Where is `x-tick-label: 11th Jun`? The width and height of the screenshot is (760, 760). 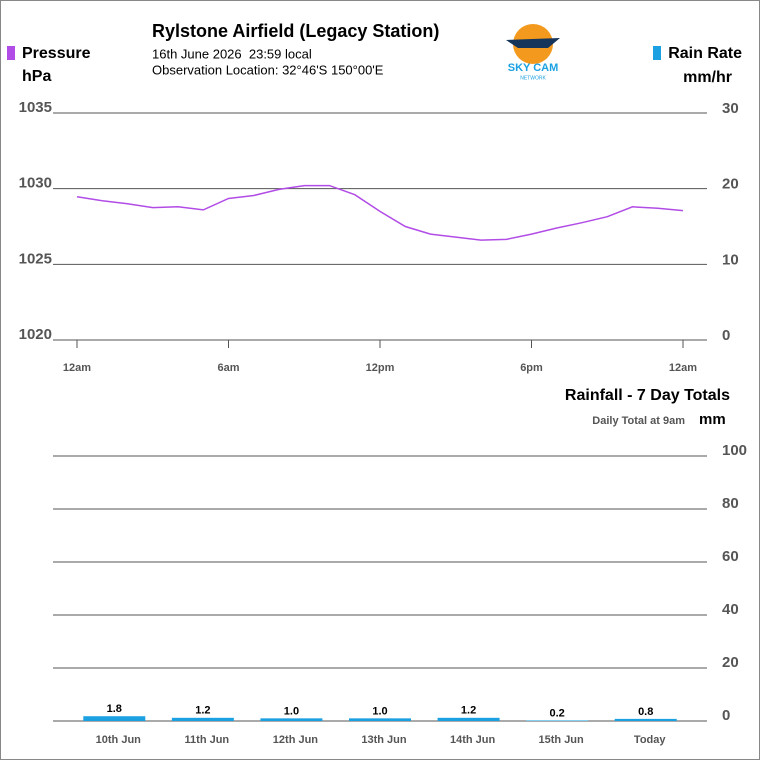 x-tick-label: 11th Jun is located at coordinates (207, 740).